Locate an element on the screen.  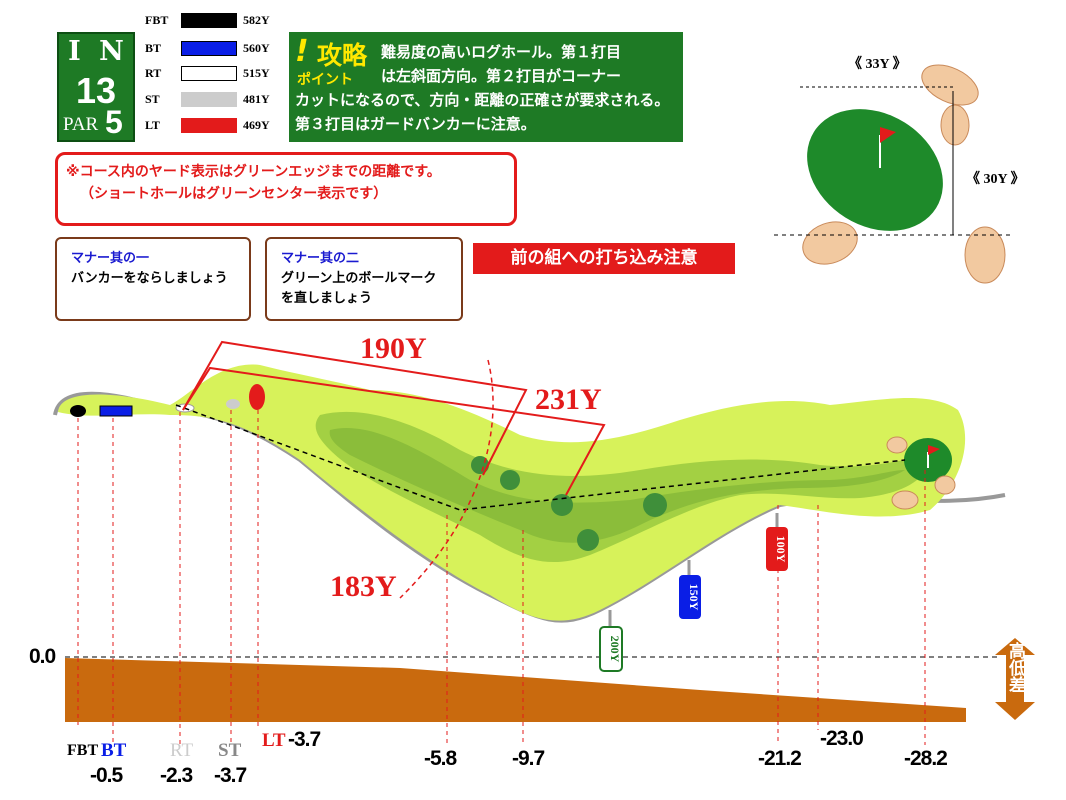
fairway-slope is located at coordinates (617, 485).